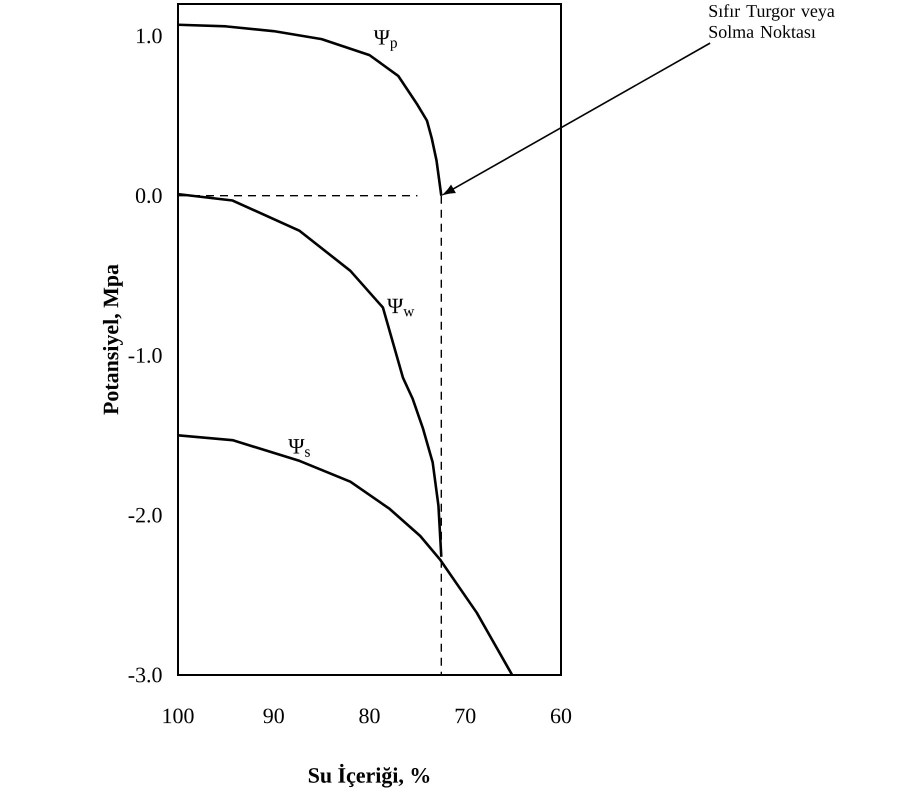  I want to click on y-tick-label: 0.0, so click(149, 196).